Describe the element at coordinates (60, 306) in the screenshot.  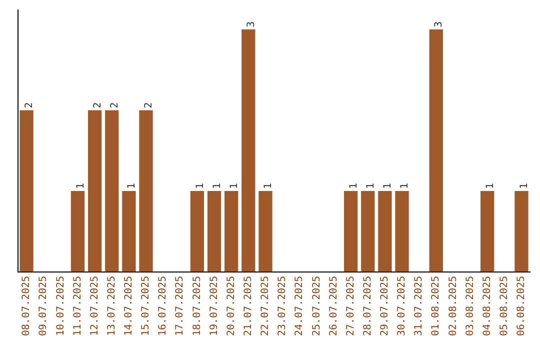
I see `x-tick-label: 10.07.2025` at that location.